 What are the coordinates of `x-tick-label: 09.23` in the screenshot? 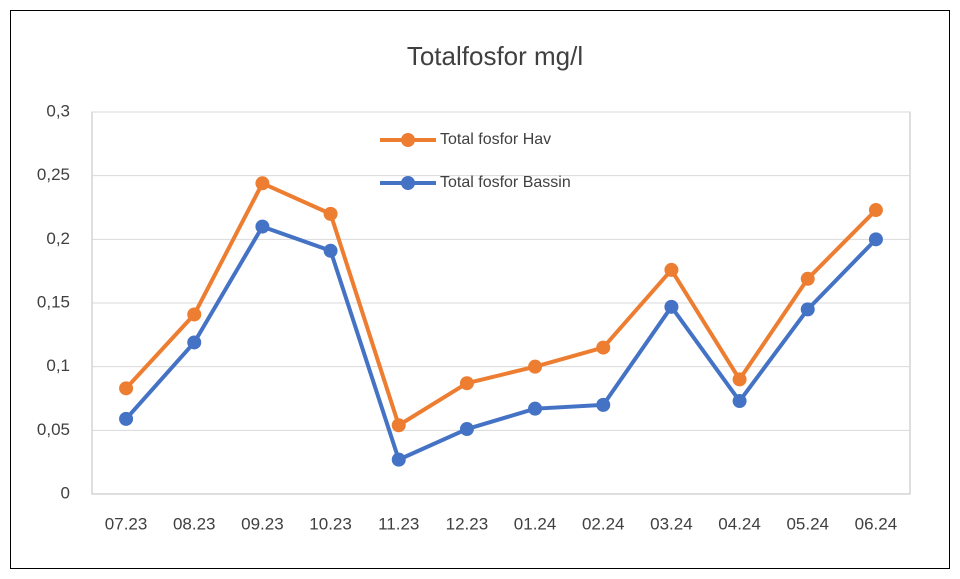 It's located at (262, 523).